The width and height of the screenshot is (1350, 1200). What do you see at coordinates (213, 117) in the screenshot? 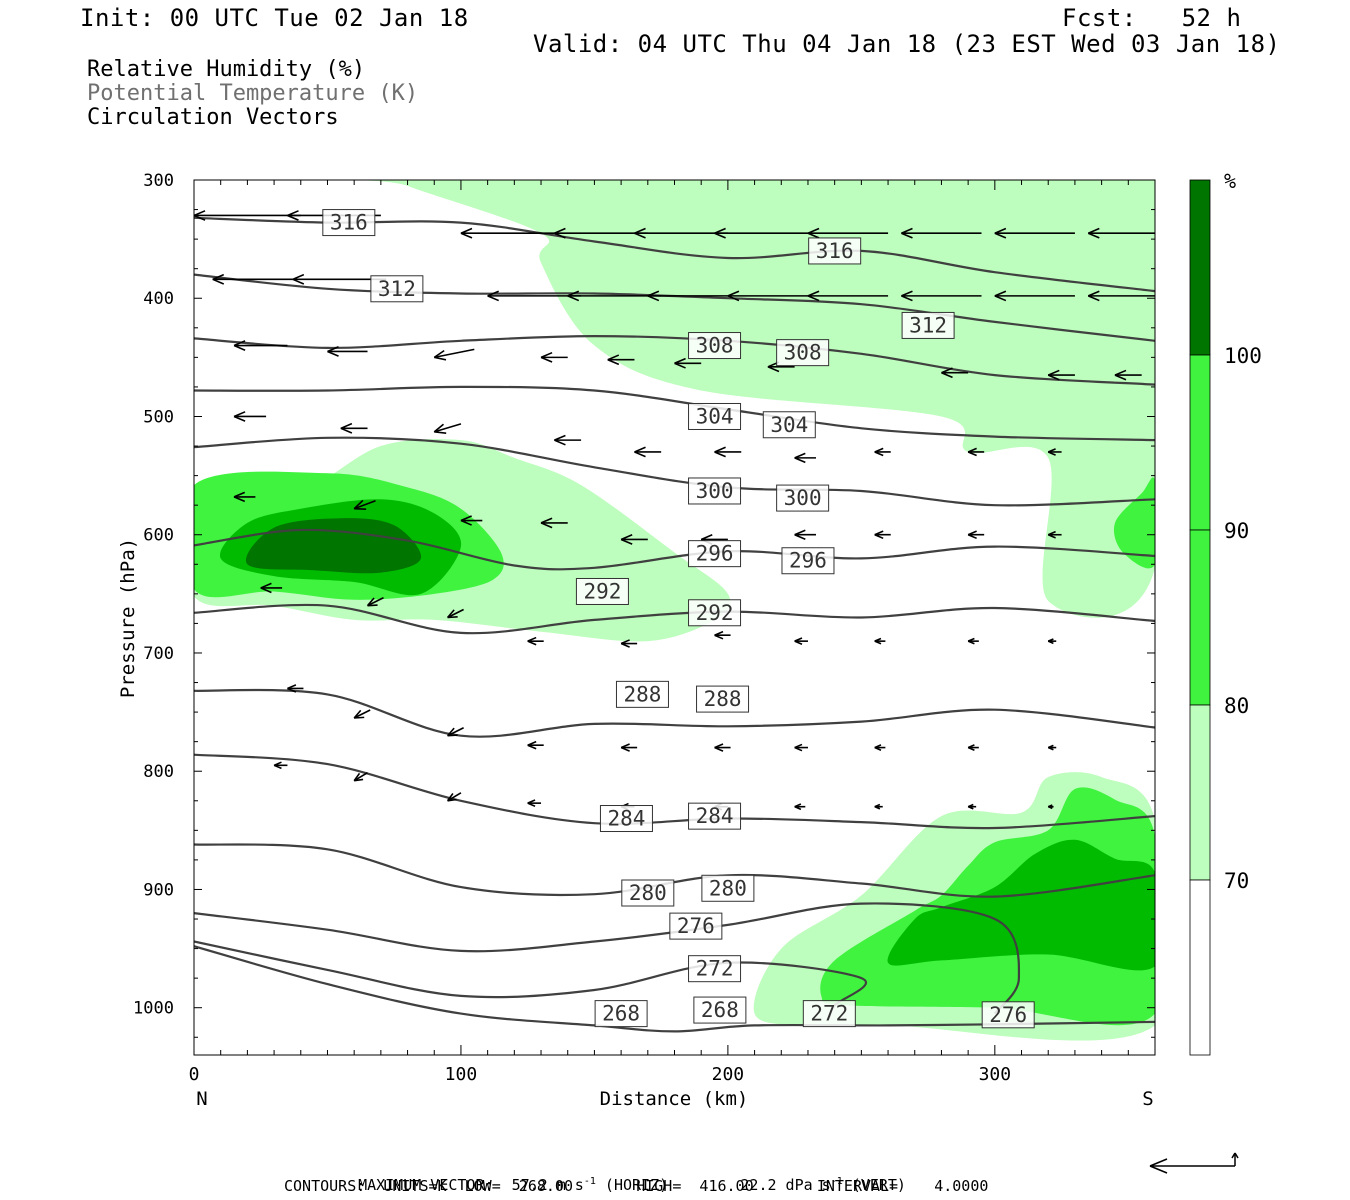
I see `legend-circulation-vectors: Circulation Vectors` at bounding box center [213, 117].